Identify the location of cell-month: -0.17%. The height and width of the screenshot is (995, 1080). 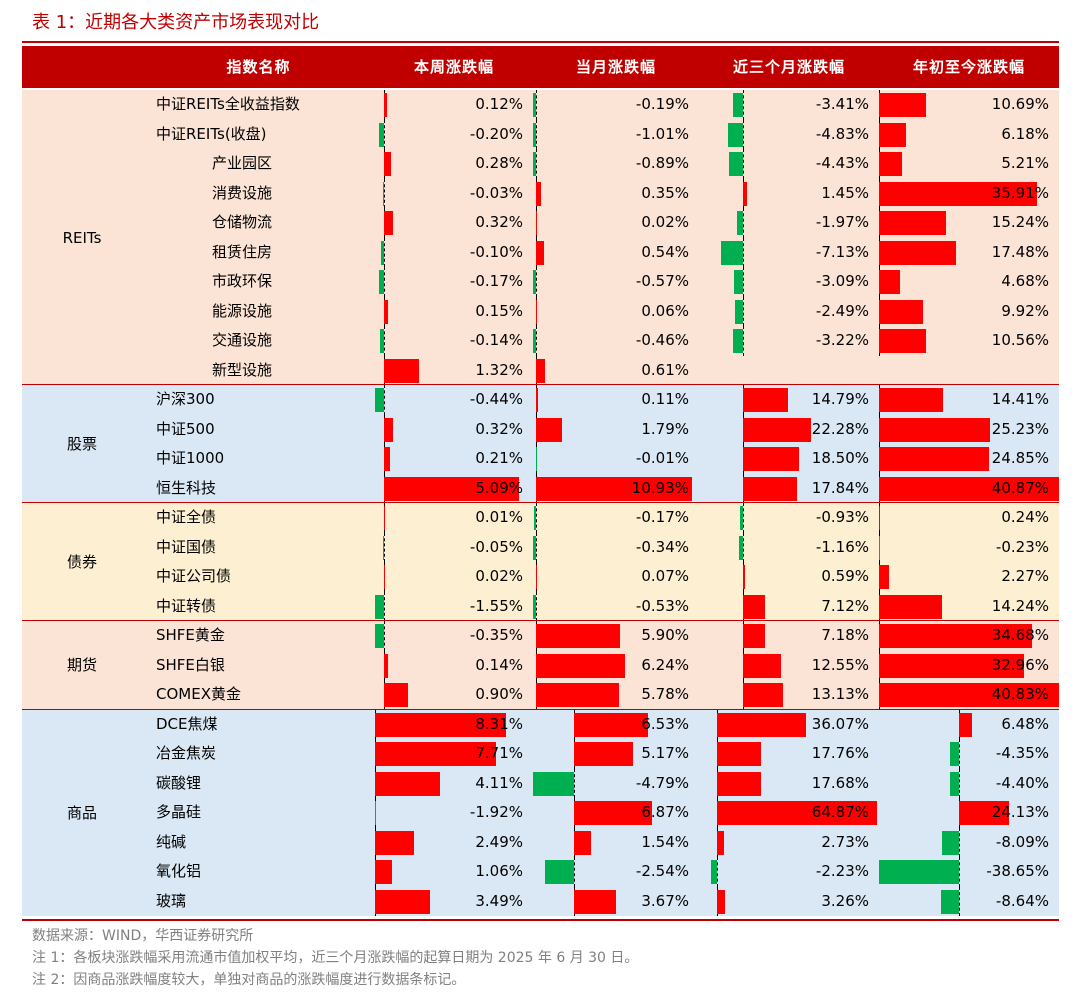
(616, 518).